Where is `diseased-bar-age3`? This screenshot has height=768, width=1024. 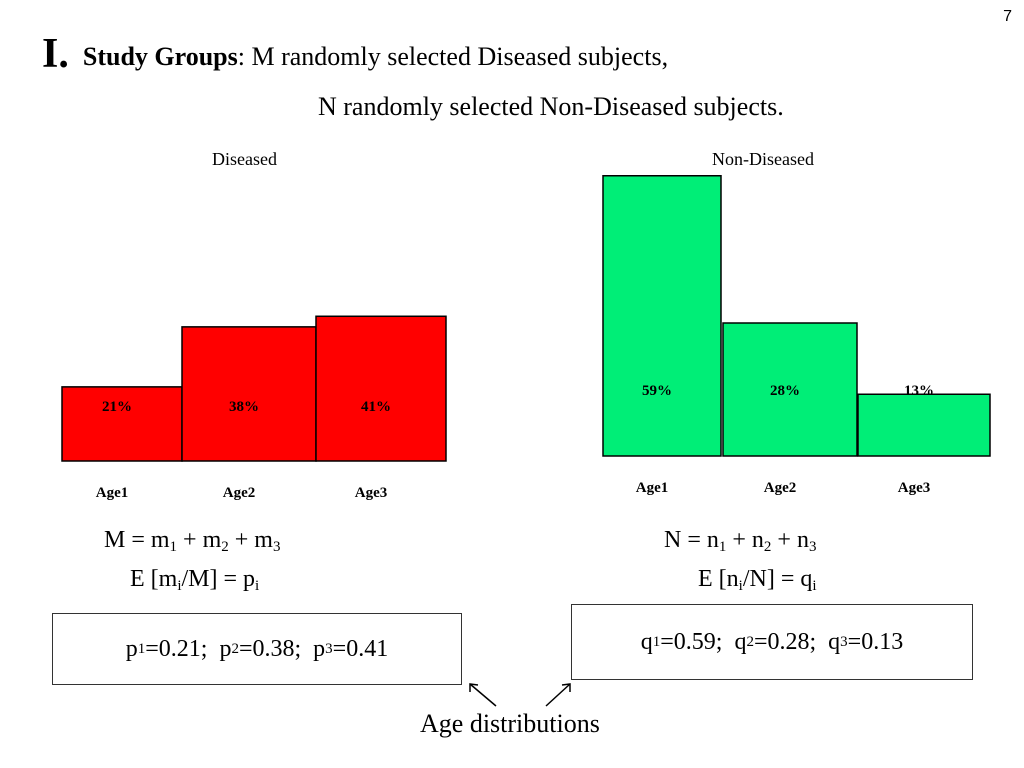
diseased-bar-age3 is located at coordinates (381, 388).